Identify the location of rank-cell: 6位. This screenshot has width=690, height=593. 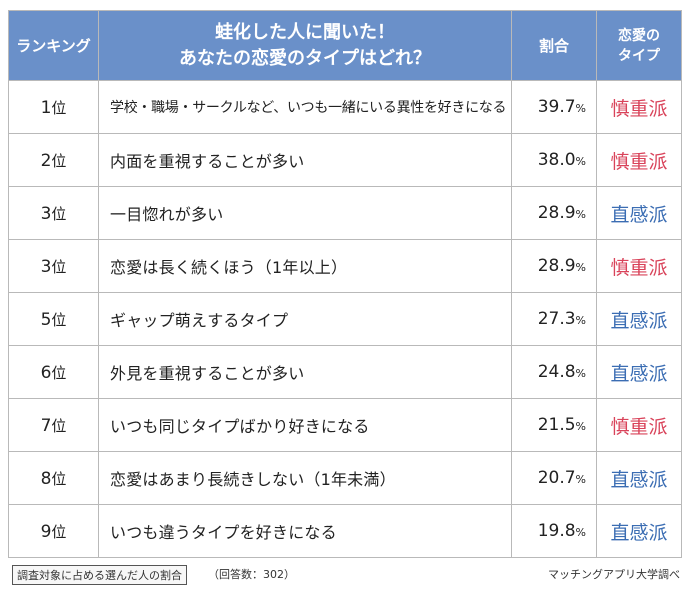
(53, 372).